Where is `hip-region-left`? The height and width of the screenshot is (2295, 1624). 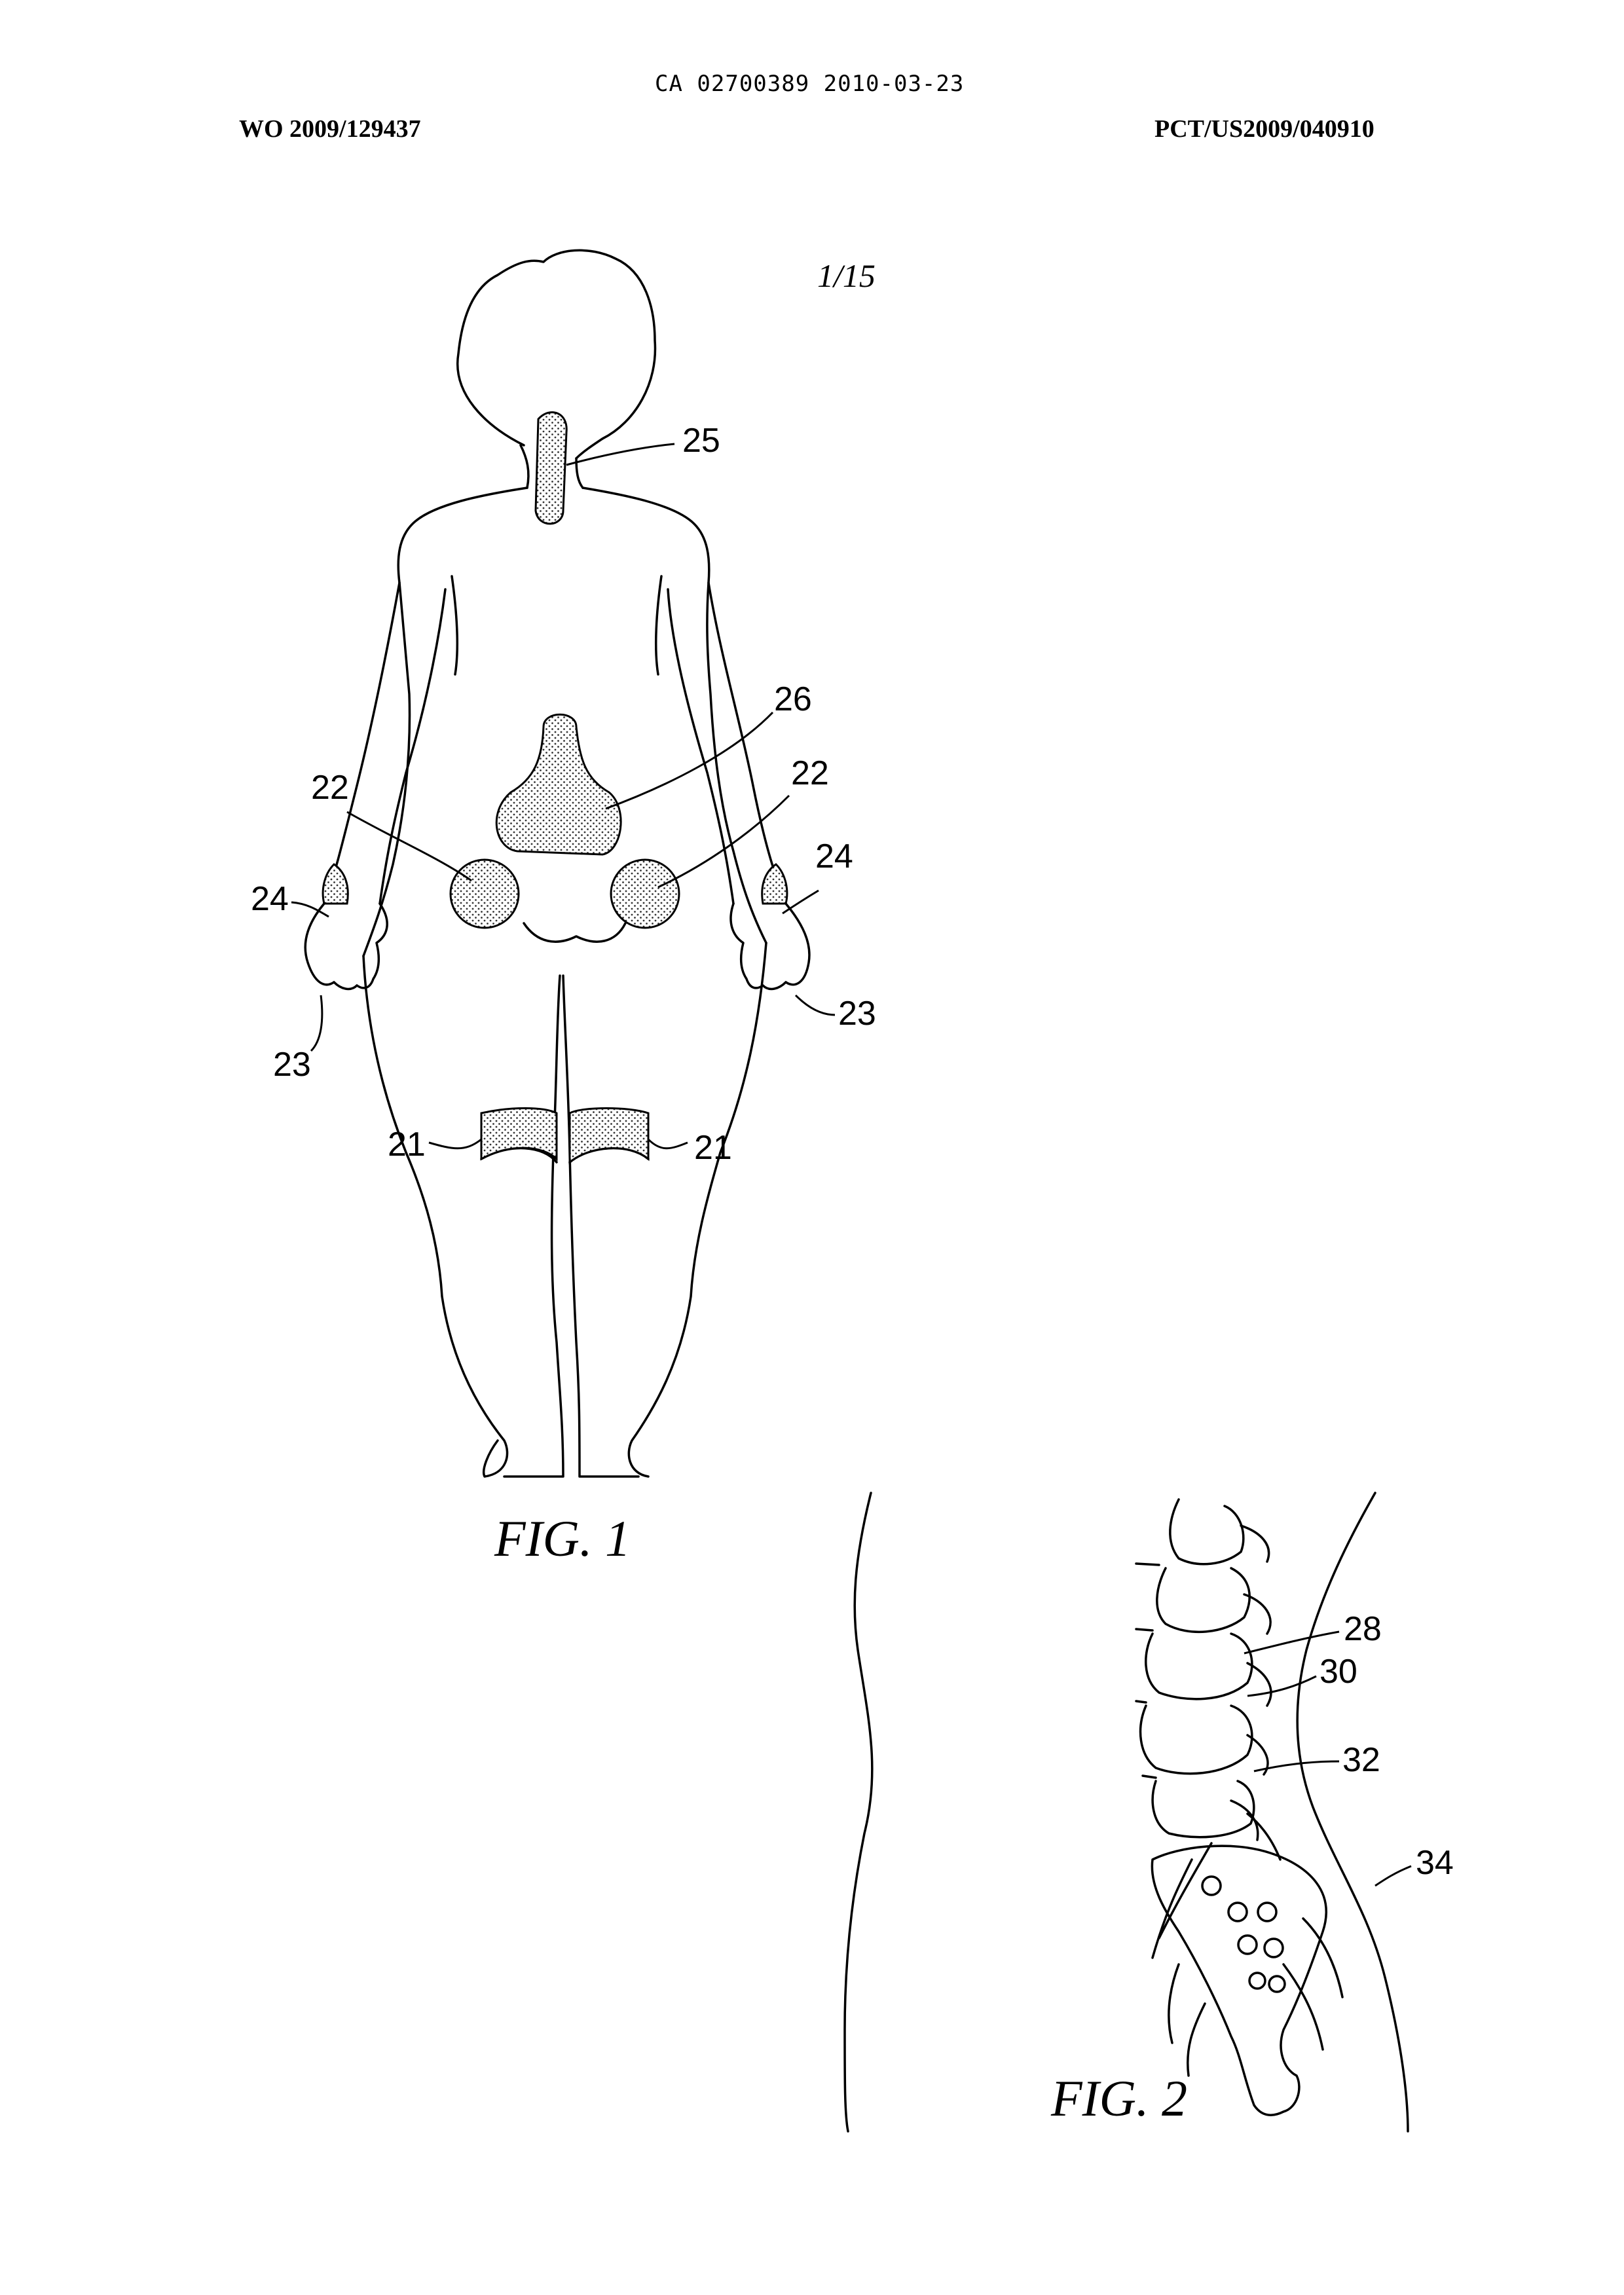 hip-region-left is located at coordinates (485, 894).